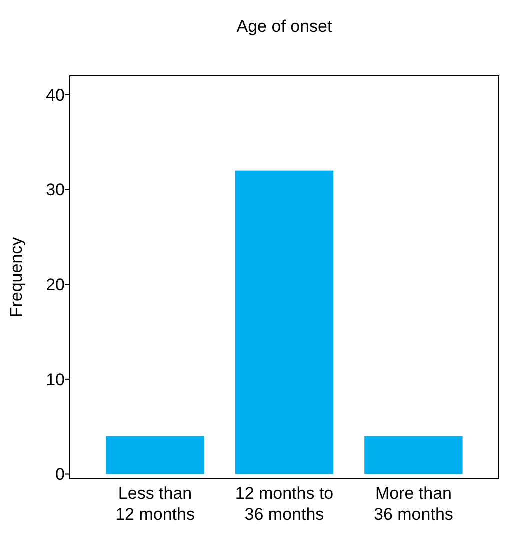 Image resolution: width=513 pixels, height=535 pixels. What do you see at coordinates (16, 277) in the screenshot?
I see `y-axis-title: Frequency` at bounding box center [16, 277].